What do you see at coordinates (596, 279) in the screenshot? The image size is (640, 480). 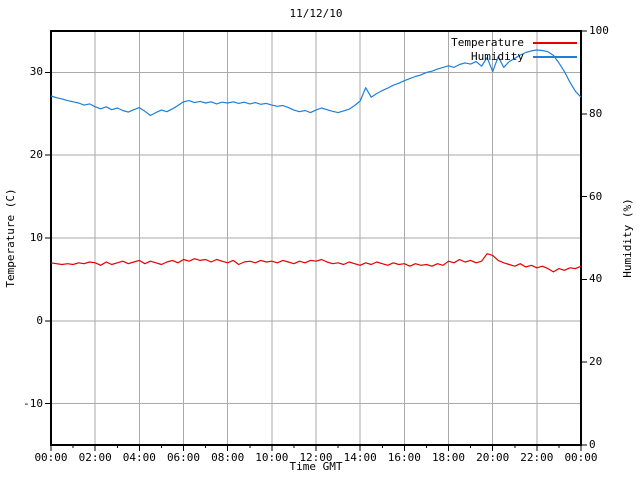 I see `y2-tick-label: 40` at bounding box center [596, 279].